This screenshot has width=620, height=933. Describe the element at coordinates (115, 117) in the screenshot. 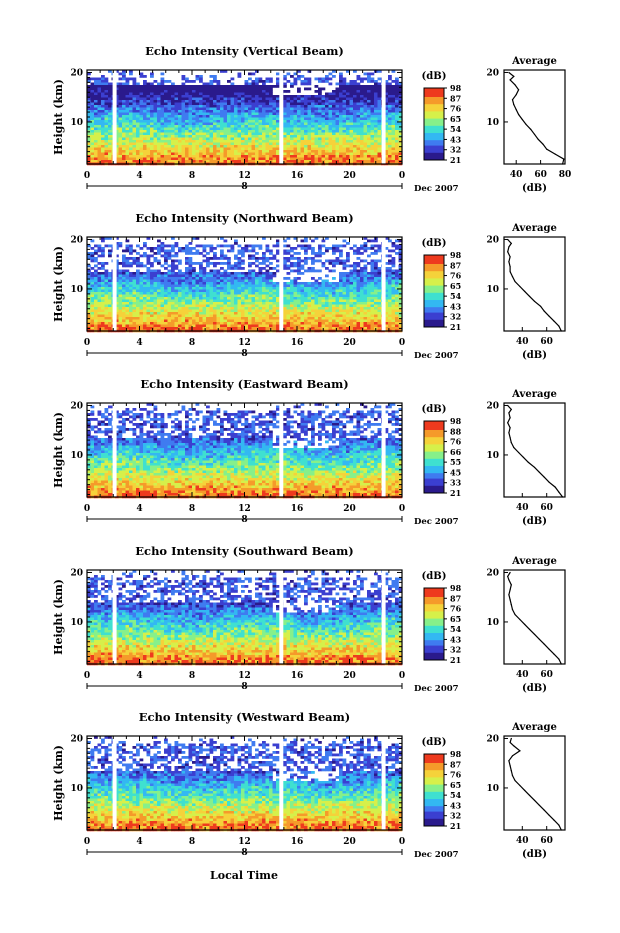

I see `data-gap` at that location.